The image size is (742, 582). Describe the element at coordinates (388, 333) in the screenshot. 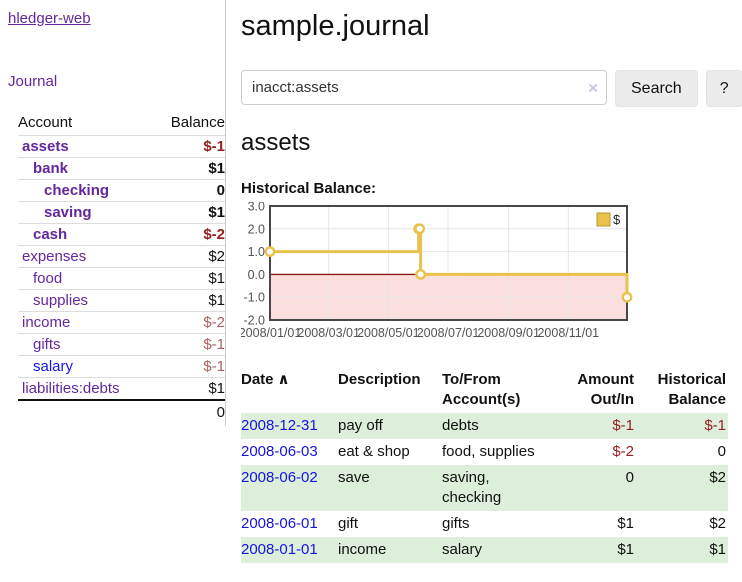

I see `svg-text: 2008/05/01` at that location.